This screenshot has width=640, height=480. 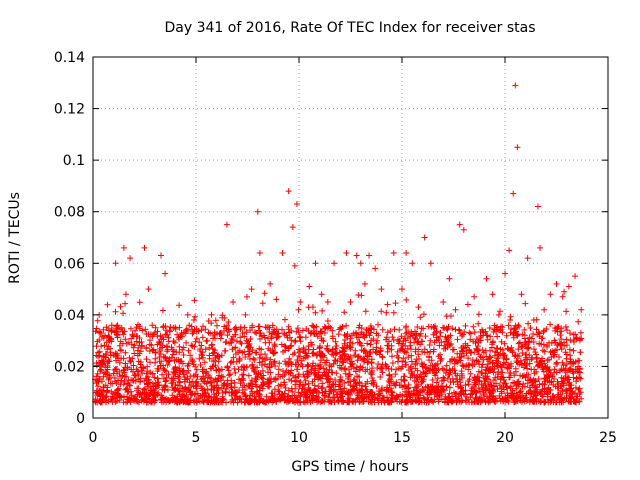 What do you see at coordinates (402, 438) in the screenshot?
I see `x-tick-label: 15` at bounding box center [402, 438].